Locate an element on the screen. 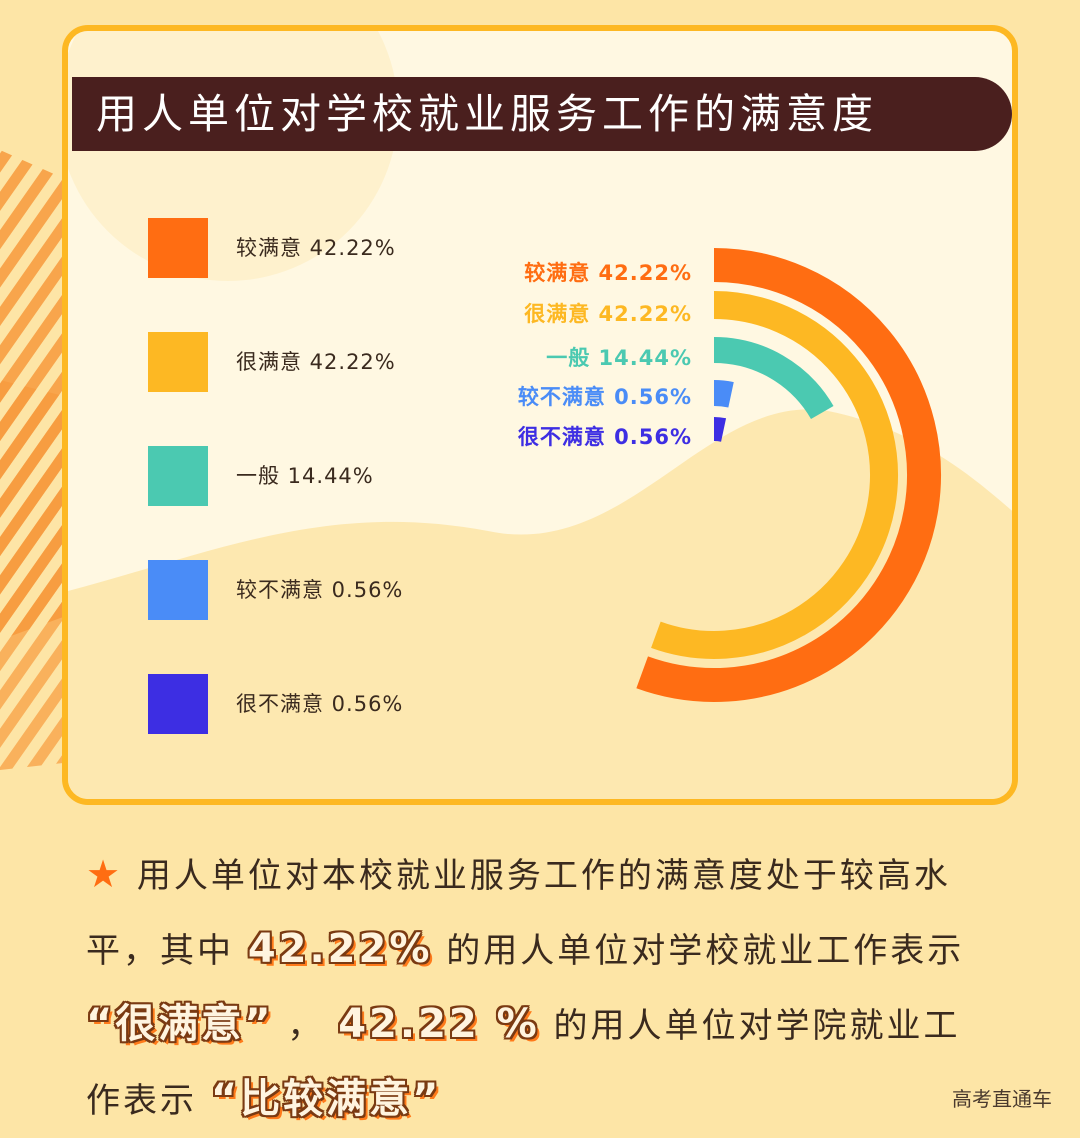  highlight-very-satisfied: “很满意” is located at coordinates (180, 1024).